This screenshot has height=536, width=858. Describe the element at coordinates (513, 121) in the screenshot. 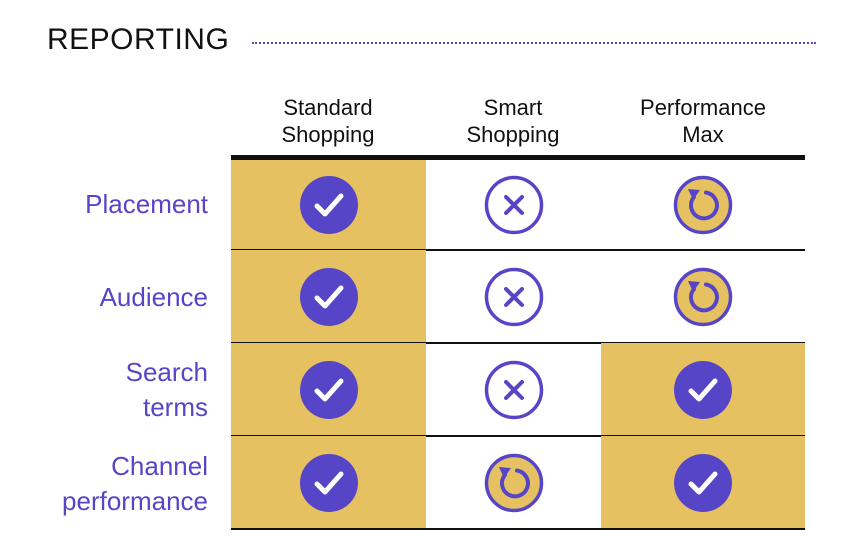

I see `column-header-smart-shopping: Smart Shopping` at that location.